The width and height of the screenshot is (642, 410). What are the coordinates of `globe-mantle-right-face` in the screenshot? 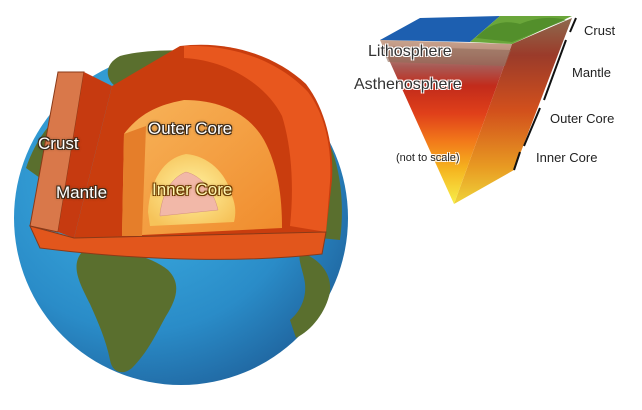 It's located at (257, 138).